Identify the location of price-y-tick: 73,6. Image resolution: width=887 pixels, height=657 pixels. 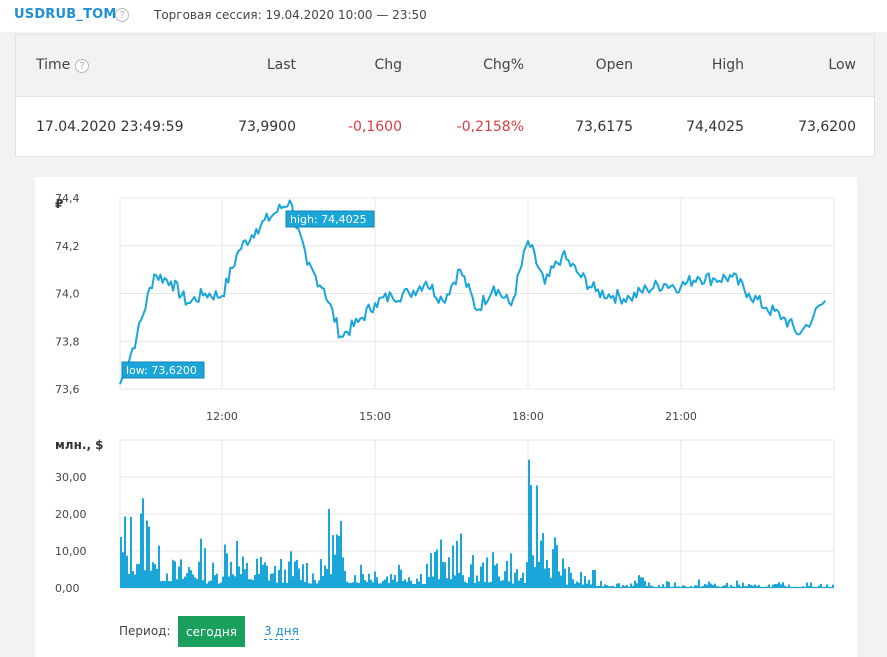
(67, 389).